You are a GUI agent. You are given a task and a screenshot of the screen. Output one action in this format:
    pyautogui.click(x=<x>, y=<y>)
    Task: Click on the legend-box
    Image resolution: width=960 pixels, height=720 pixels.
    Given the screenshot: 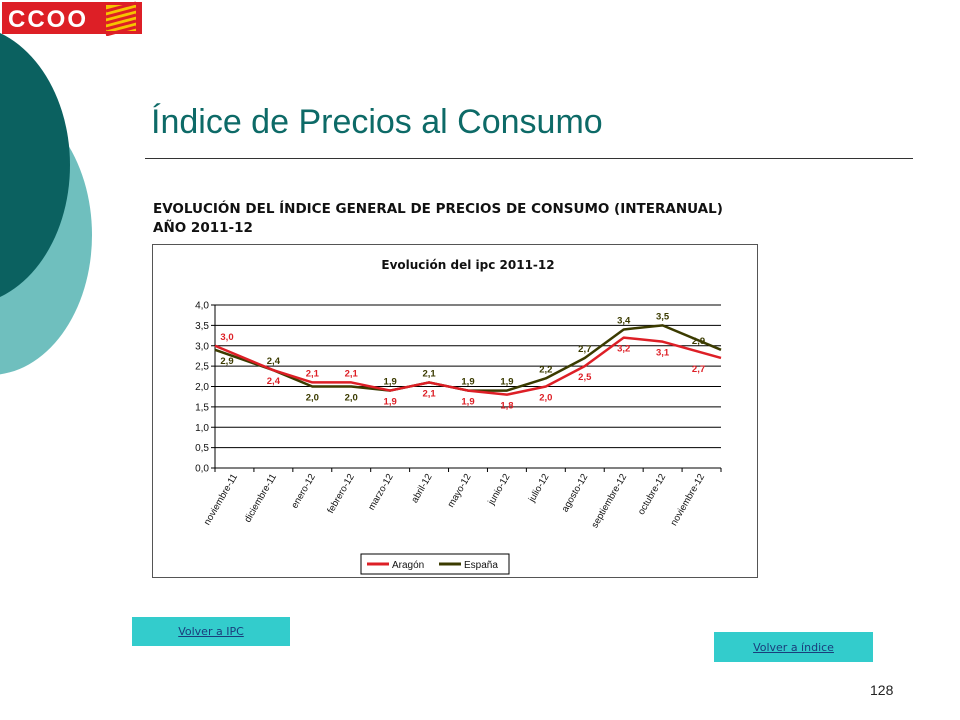 What is the action you would take?
    pyautogui.click(x=435, y=564)
    